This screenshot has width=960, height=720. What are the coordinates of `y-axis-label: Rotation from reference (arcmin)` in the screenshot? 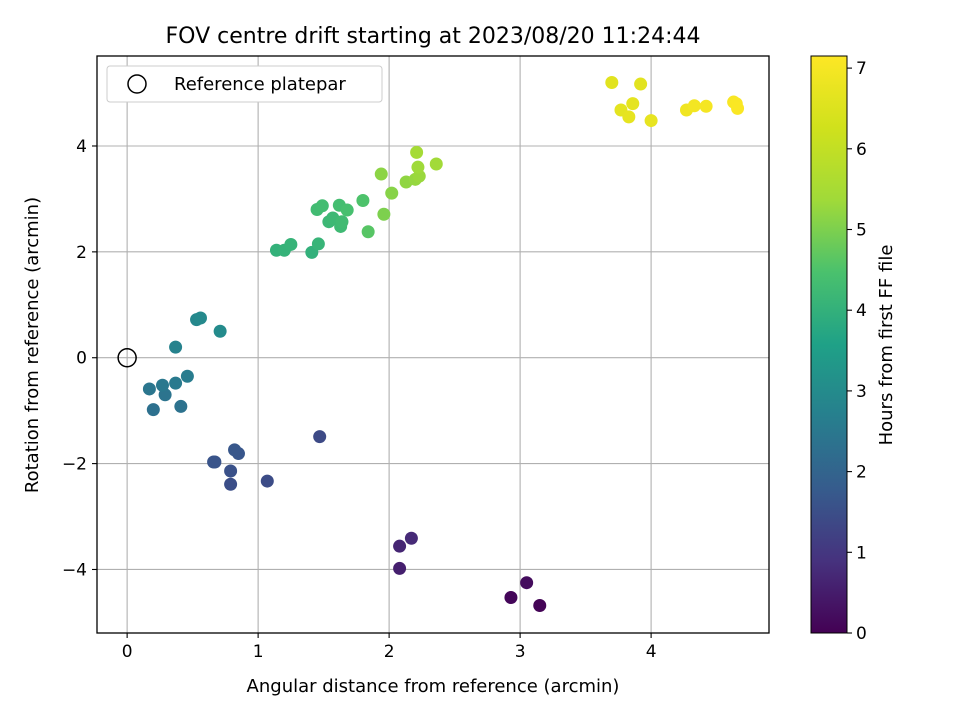 It's located at (32, 345).